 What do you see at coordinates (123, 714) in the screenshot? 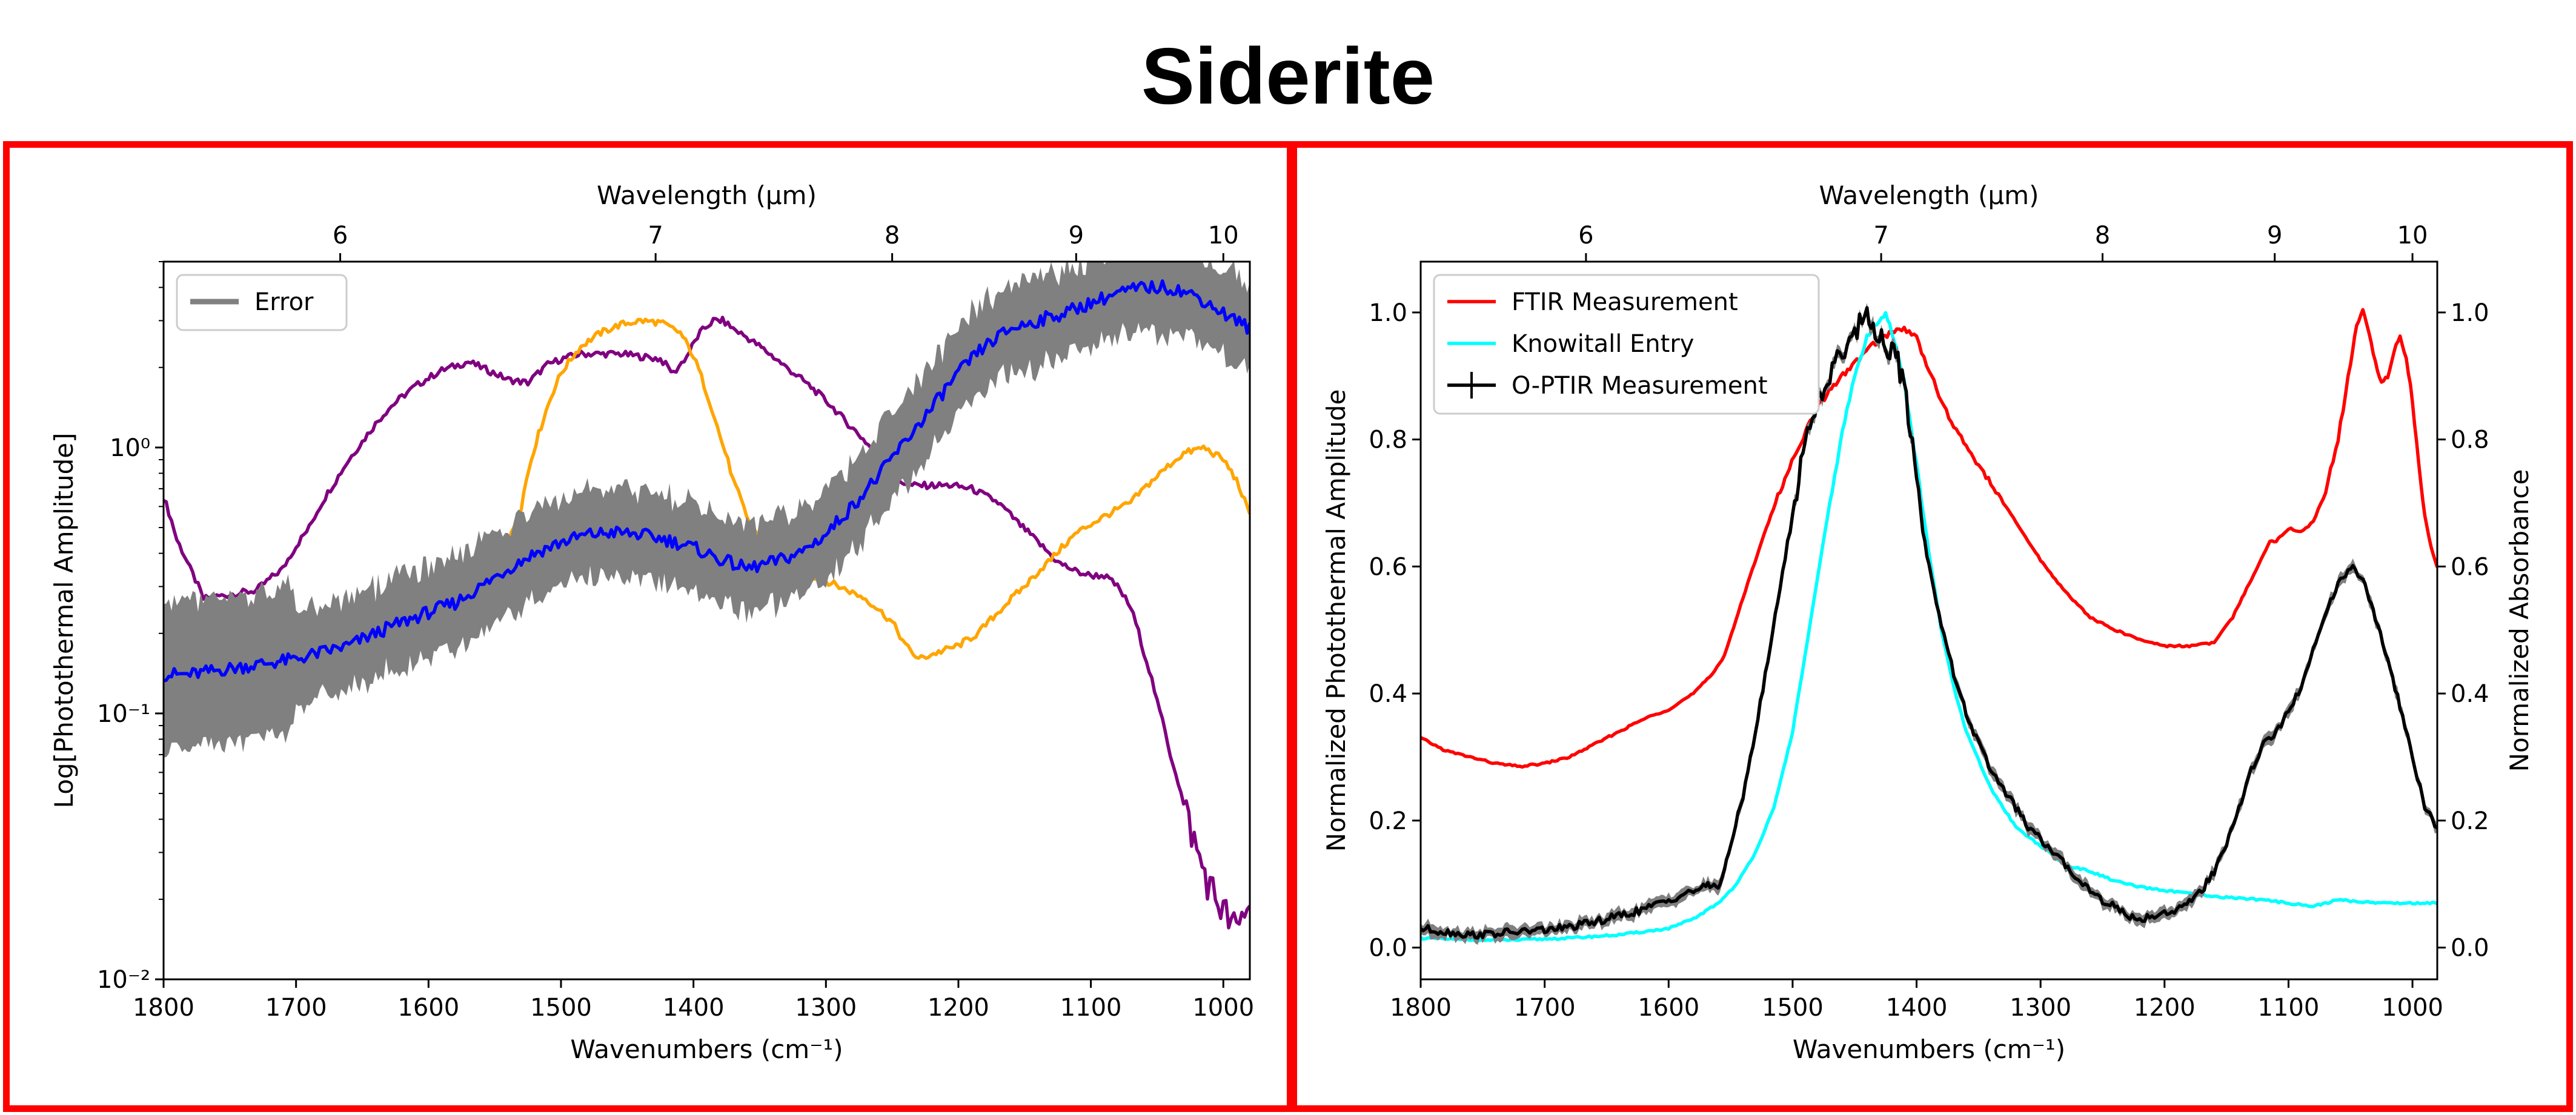
I see `y-tick-label: 10⁻¹` at bounding box center [123, 714].